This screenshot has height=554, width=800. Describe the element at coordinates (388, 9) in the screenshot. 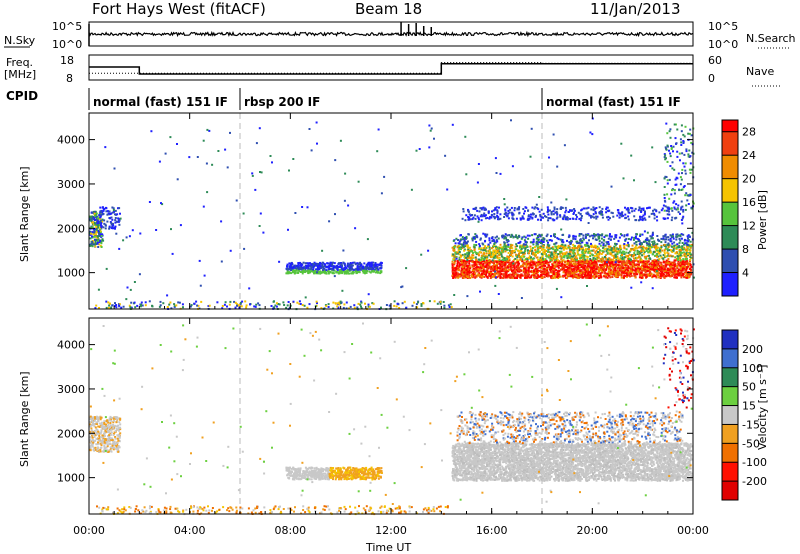

I see `beam-title: Beam 18` at that location.